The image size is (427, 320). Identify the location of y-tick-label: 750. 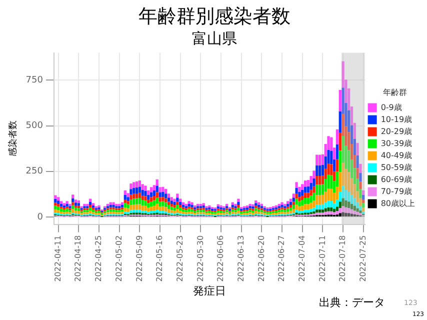
(35, 81).